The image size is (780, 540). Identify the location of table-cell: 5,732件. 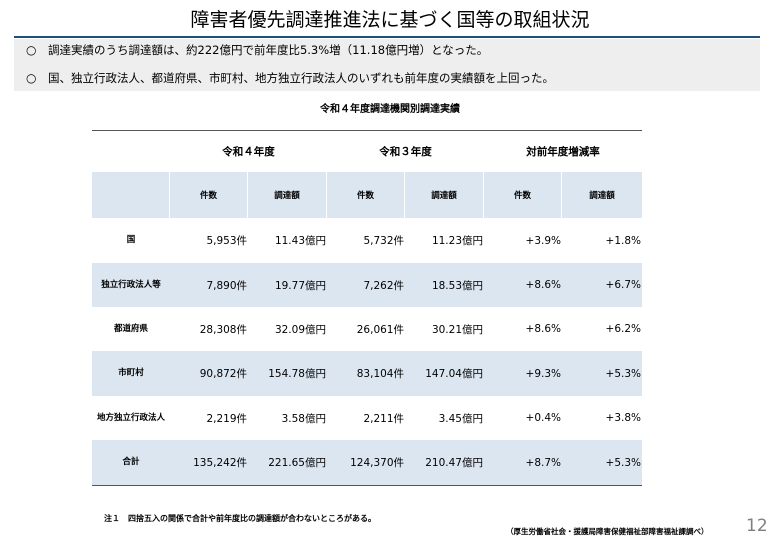
(383, 241).